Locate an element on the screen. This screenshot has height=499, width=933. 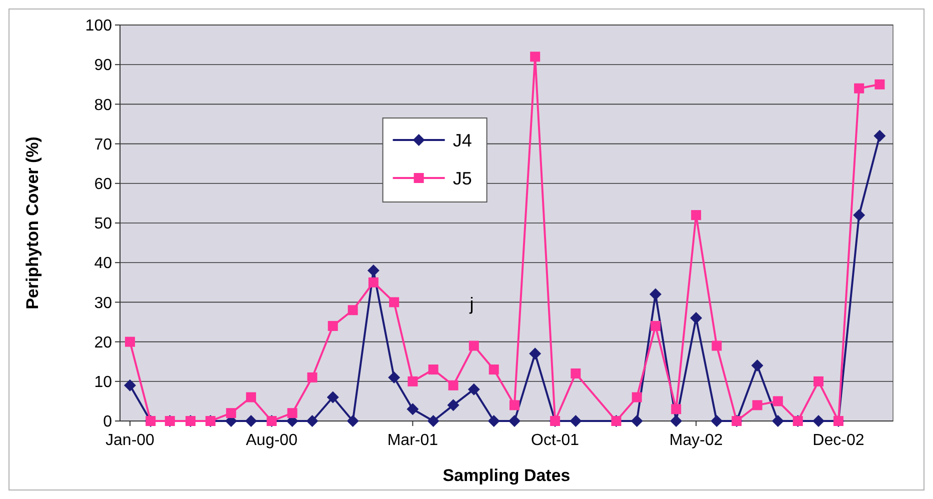
x-tick-label: Jan-00 is located at coordinates (130, 440).